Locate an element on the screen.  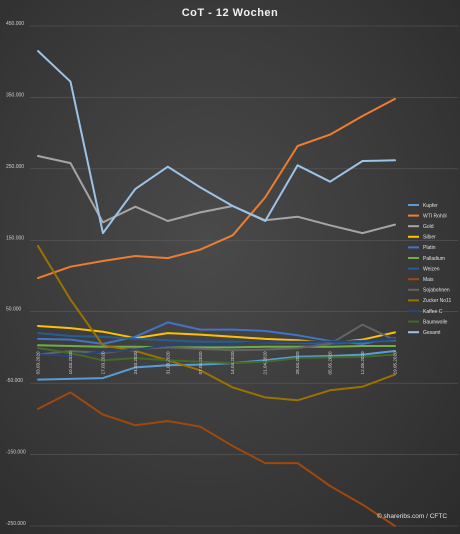
x-tick-label: 31.03.2020 is located at coordinates (167, 362).